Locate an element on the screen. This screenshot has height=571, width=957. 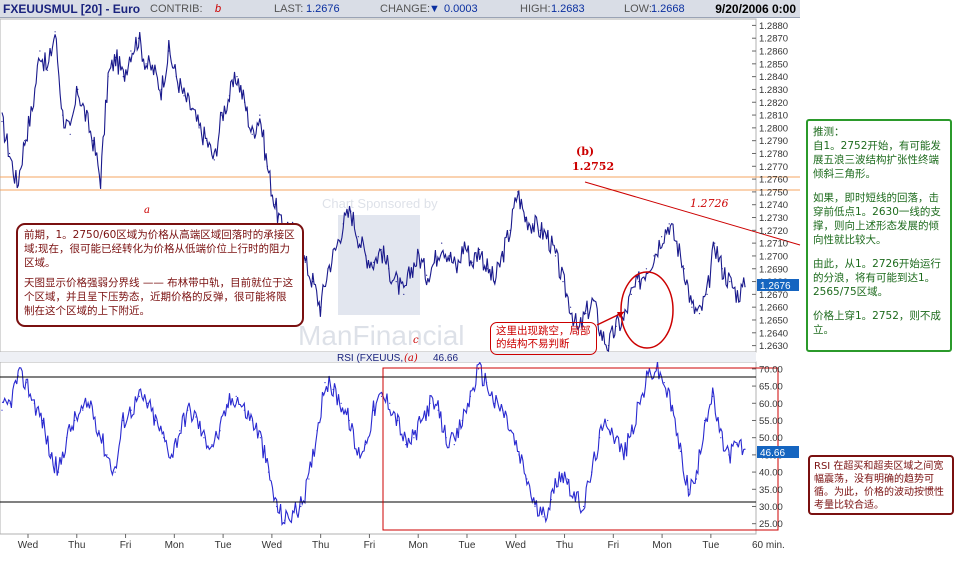
note-right-p4: 由此，从1。2726开始运行的分浪，将有可能到达1。2565/75区域。 is located at coordinates (877, 278).